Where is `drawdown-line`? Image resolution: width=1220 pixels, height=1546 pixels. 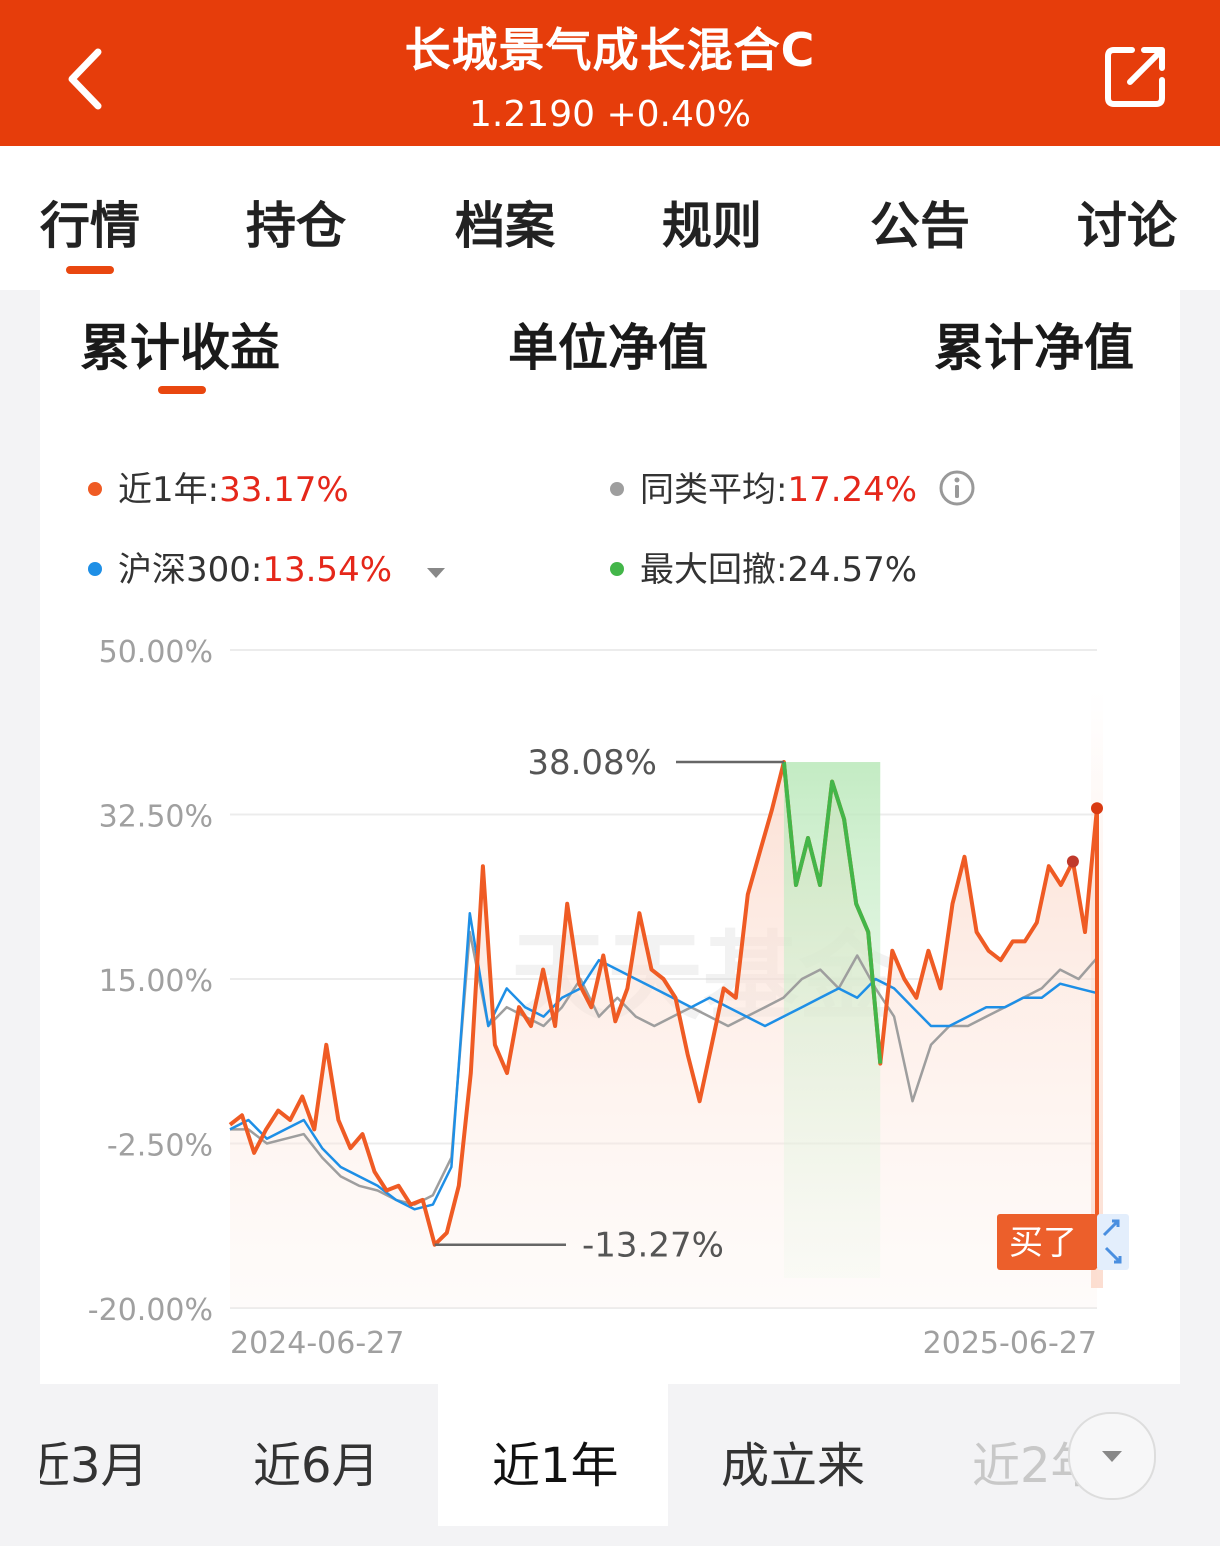
drawdown-line is located at coordinates (832, 912).